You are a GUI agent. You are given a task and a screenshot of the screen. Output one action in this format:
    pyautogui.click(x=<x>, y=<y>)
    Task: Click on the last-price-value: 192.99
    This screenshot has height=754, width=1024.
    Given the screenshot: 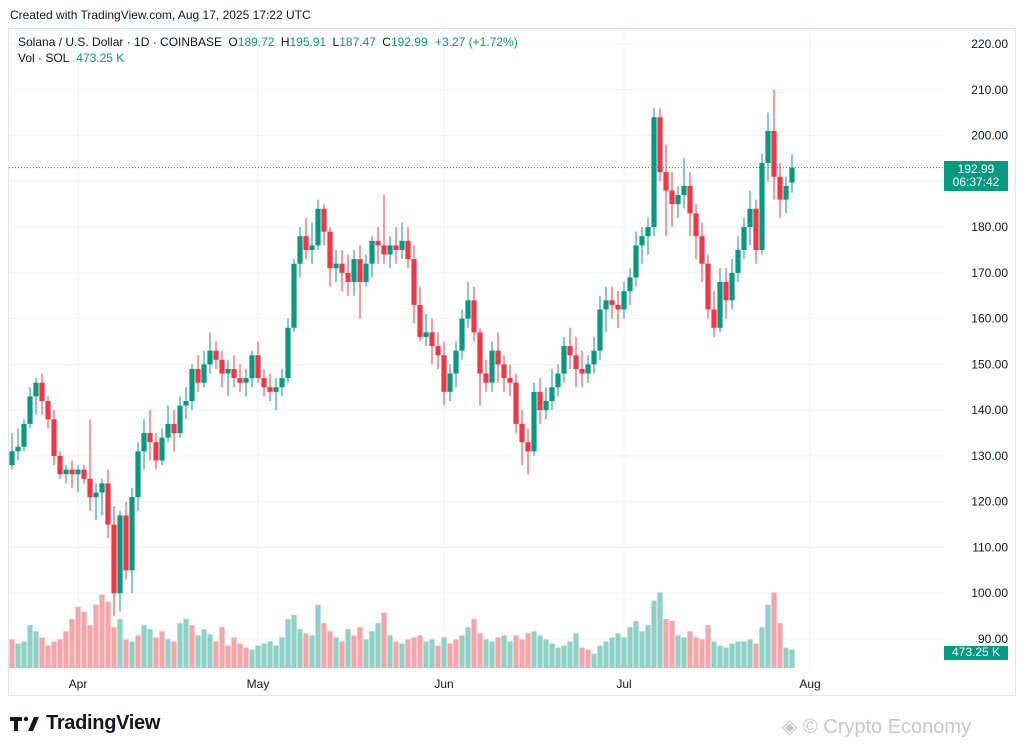 What is the action you would take?
    pyautogui.click(x=976, y=169)
    